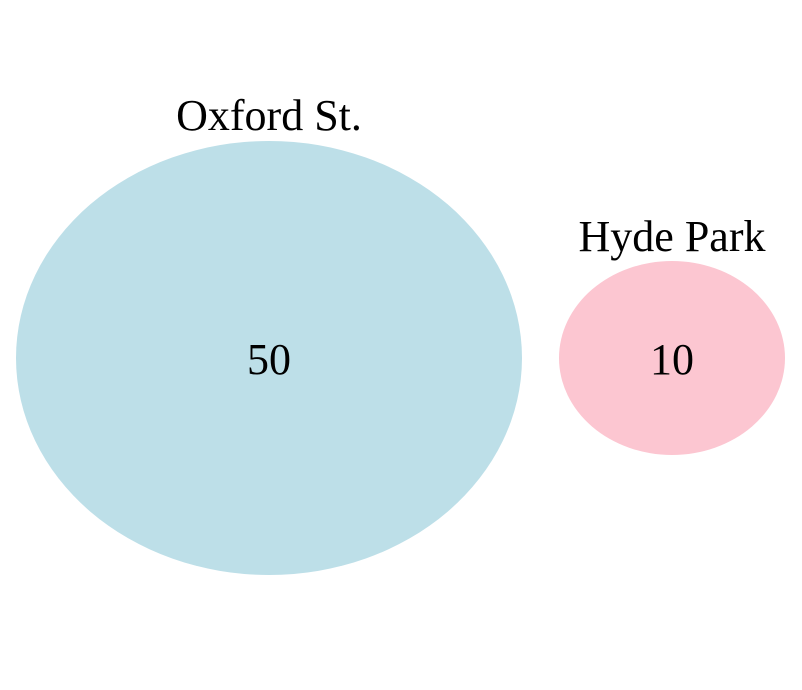  I want to click on hyde-park-circle, so click(672, 358).